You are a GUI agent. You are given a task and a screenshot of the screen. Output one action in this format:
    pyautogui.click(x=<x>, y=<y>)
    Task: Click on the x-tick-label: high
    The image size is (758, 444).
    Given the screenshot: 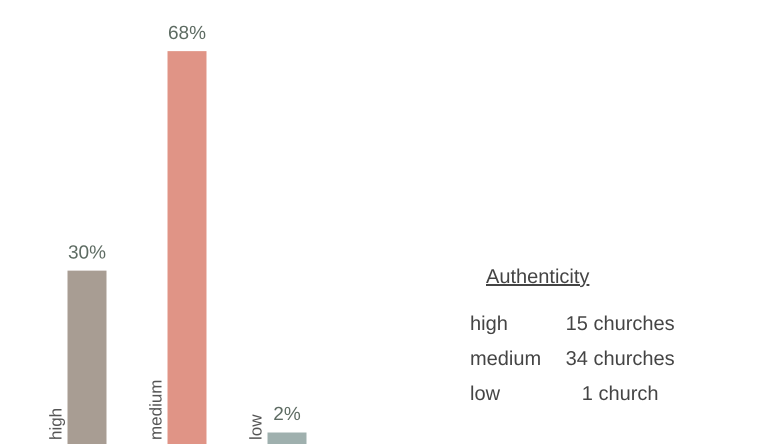 What is the action you would take?
    pyautogui.click(x=56, y=424)
    